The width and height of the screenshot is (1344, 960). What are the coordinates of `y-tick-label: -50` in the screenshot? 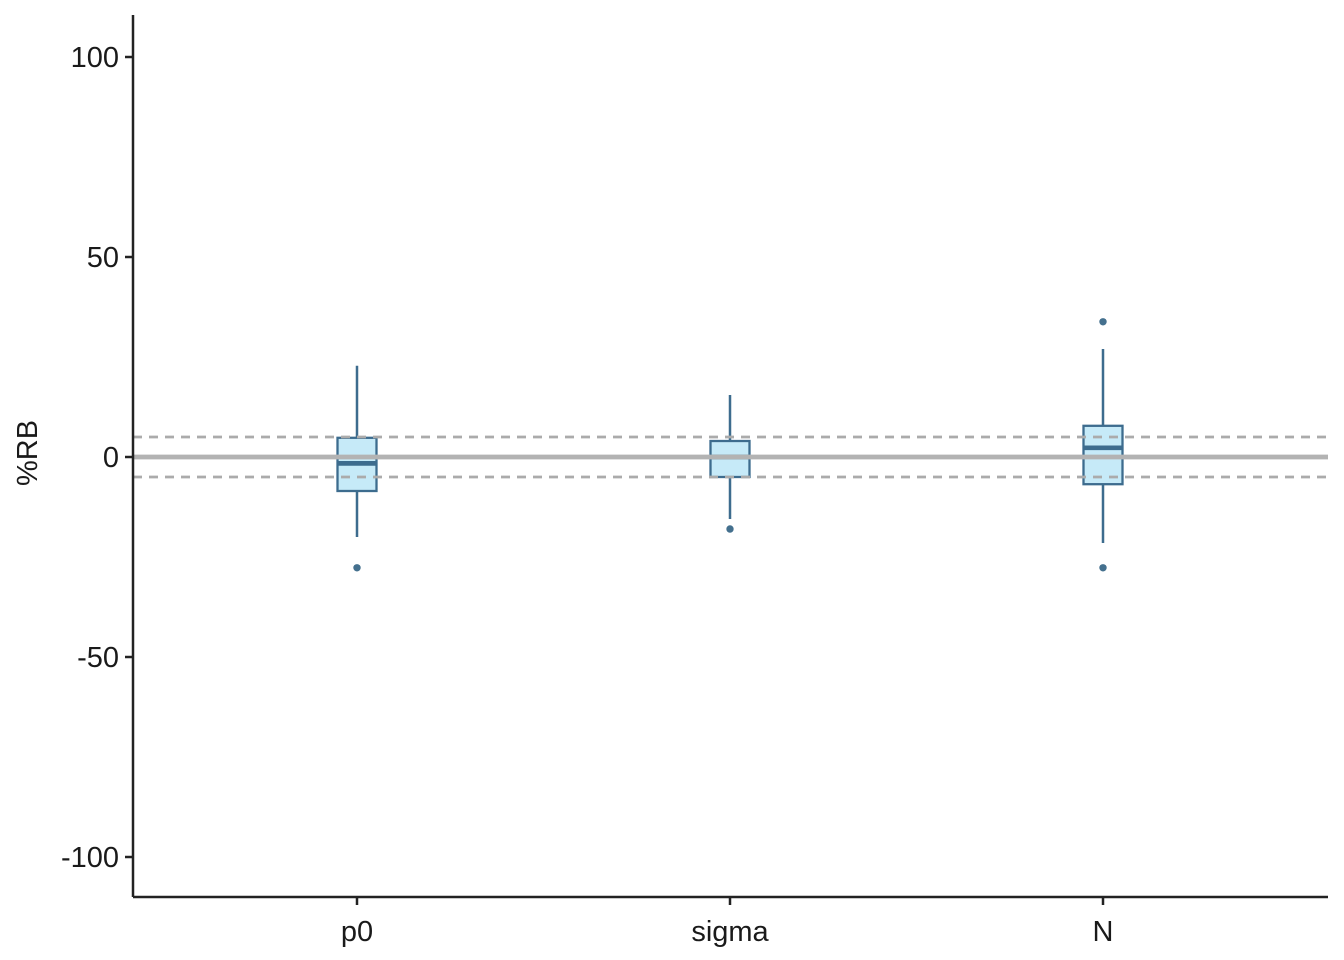 It's located at (98, 658).